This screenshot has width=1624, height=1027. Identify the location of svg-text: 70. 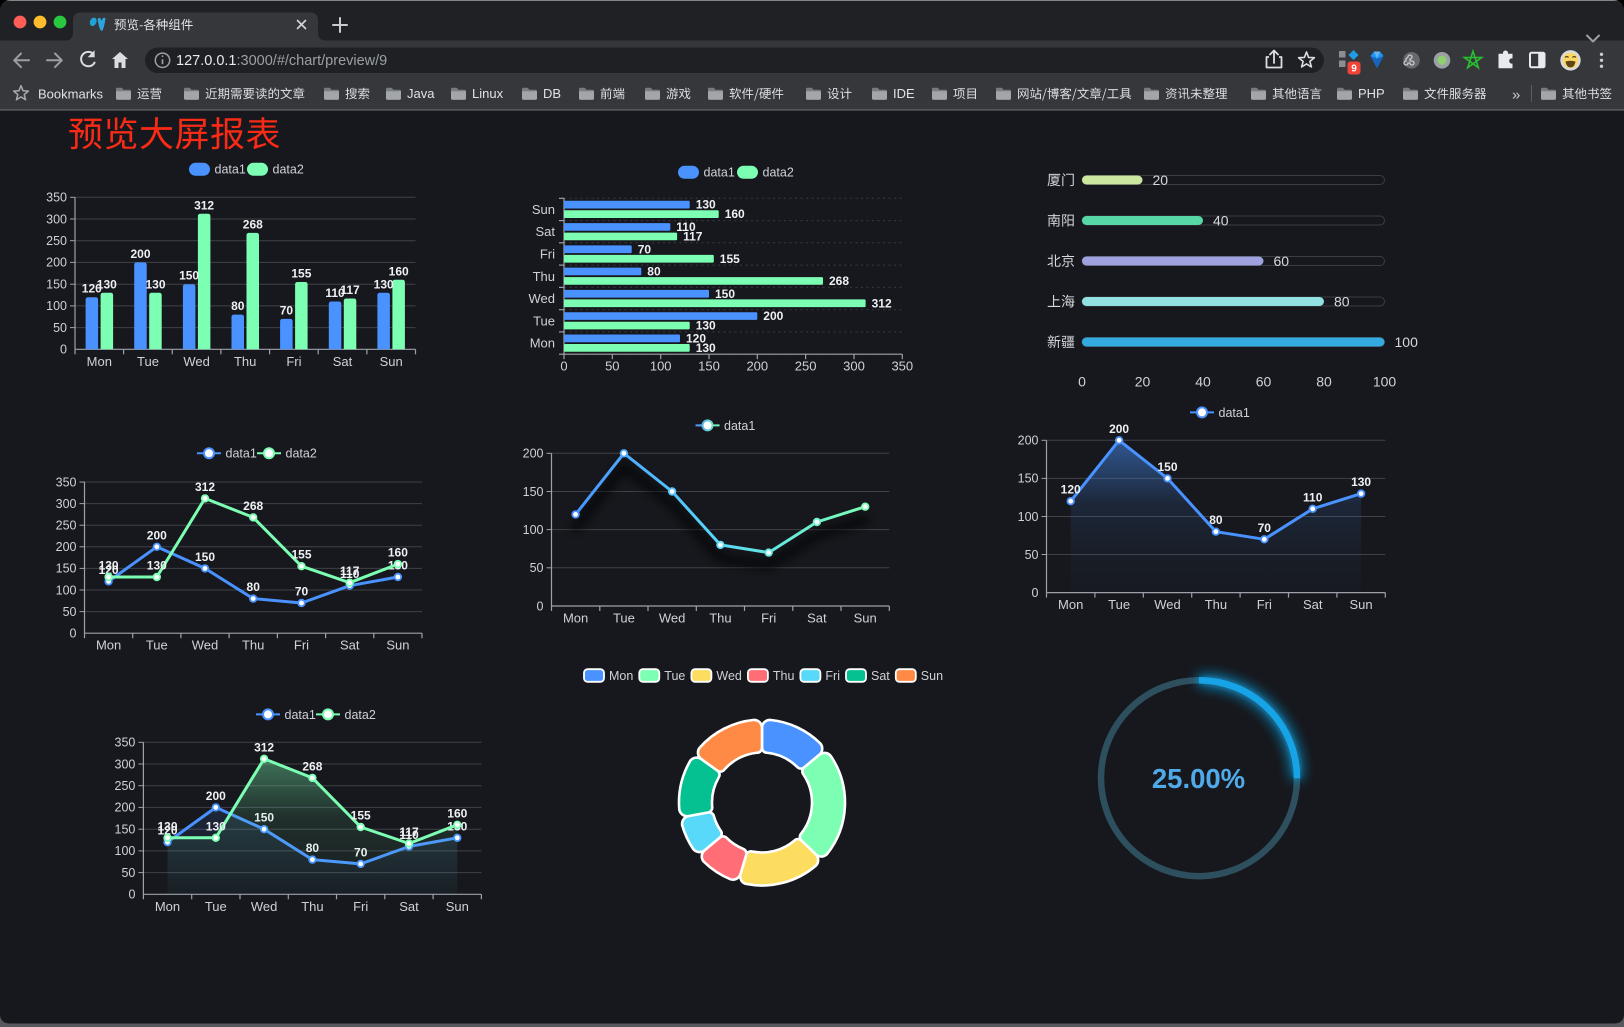
(645, 249).